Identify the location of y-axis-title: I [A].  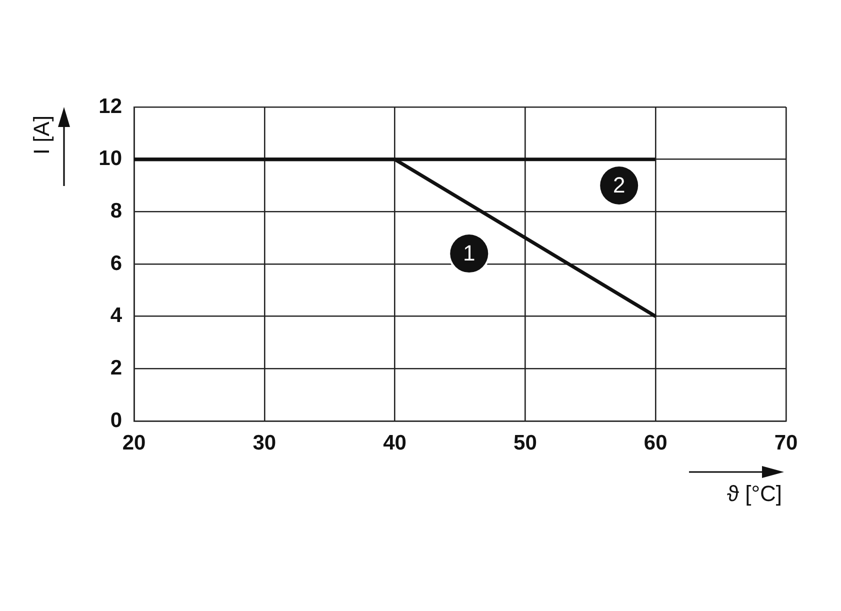
(41, 135).